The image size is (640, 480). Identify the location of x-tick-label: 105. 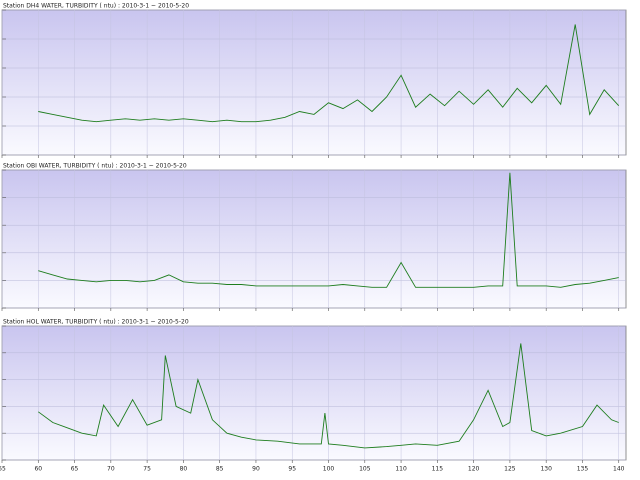
(365, 469).